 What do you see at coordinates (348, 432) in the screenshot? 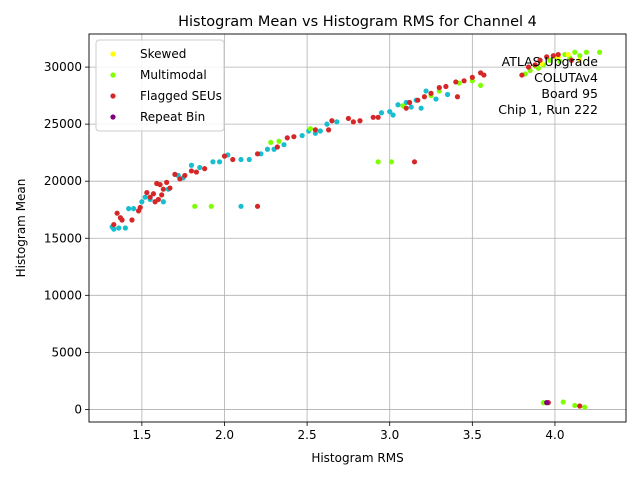
I see `x-axis-ticks: 1.5 2.0 2.5 3.0 3.5 4.0` at bounding box center [348, 432].